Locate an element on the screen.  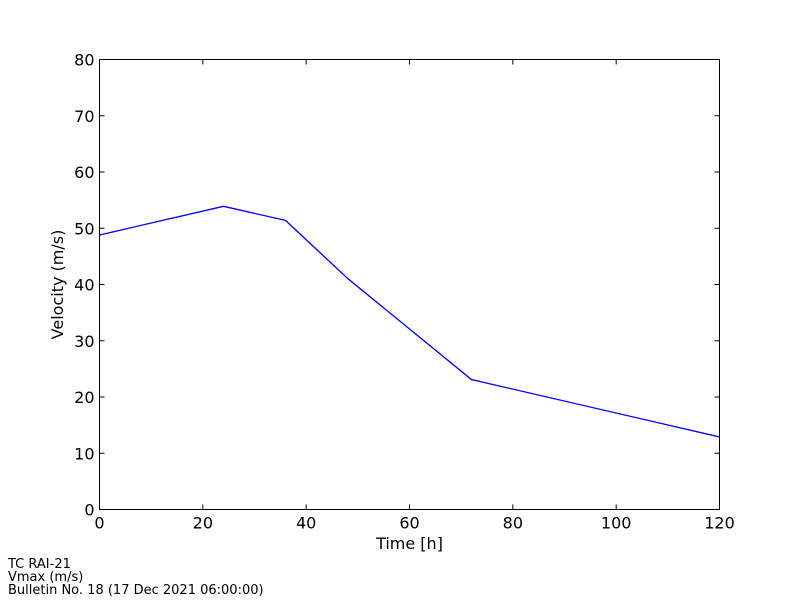
y-tick-label: 40 is located at coordinates (84, 285).